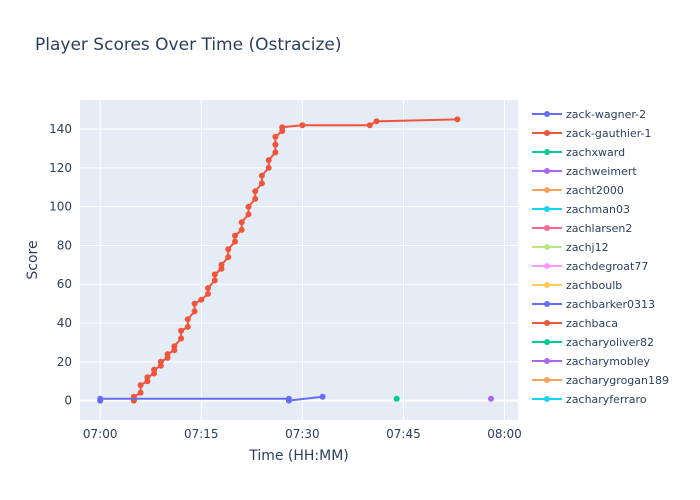  Describe the element at coordinates (201, 434) in the screenshot. I see `x-tick-label: 07:15` at that location.